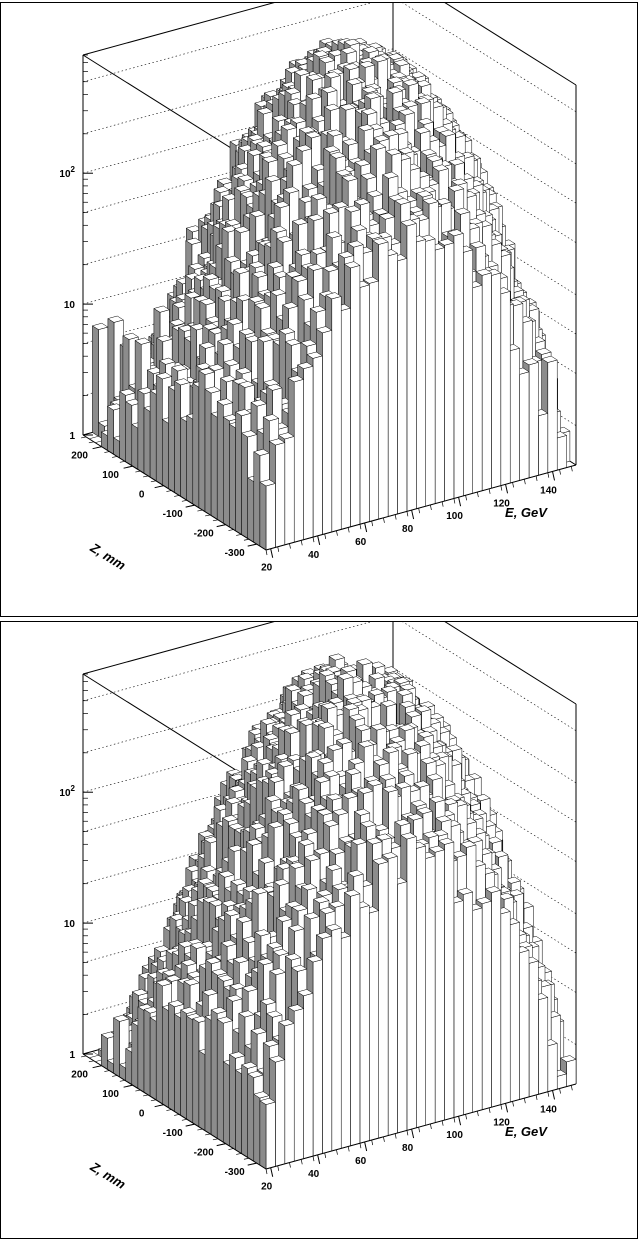  Describe the element at coordinates (67, 172) in the screenshot. I see `z-tick-label: 102` at that location.